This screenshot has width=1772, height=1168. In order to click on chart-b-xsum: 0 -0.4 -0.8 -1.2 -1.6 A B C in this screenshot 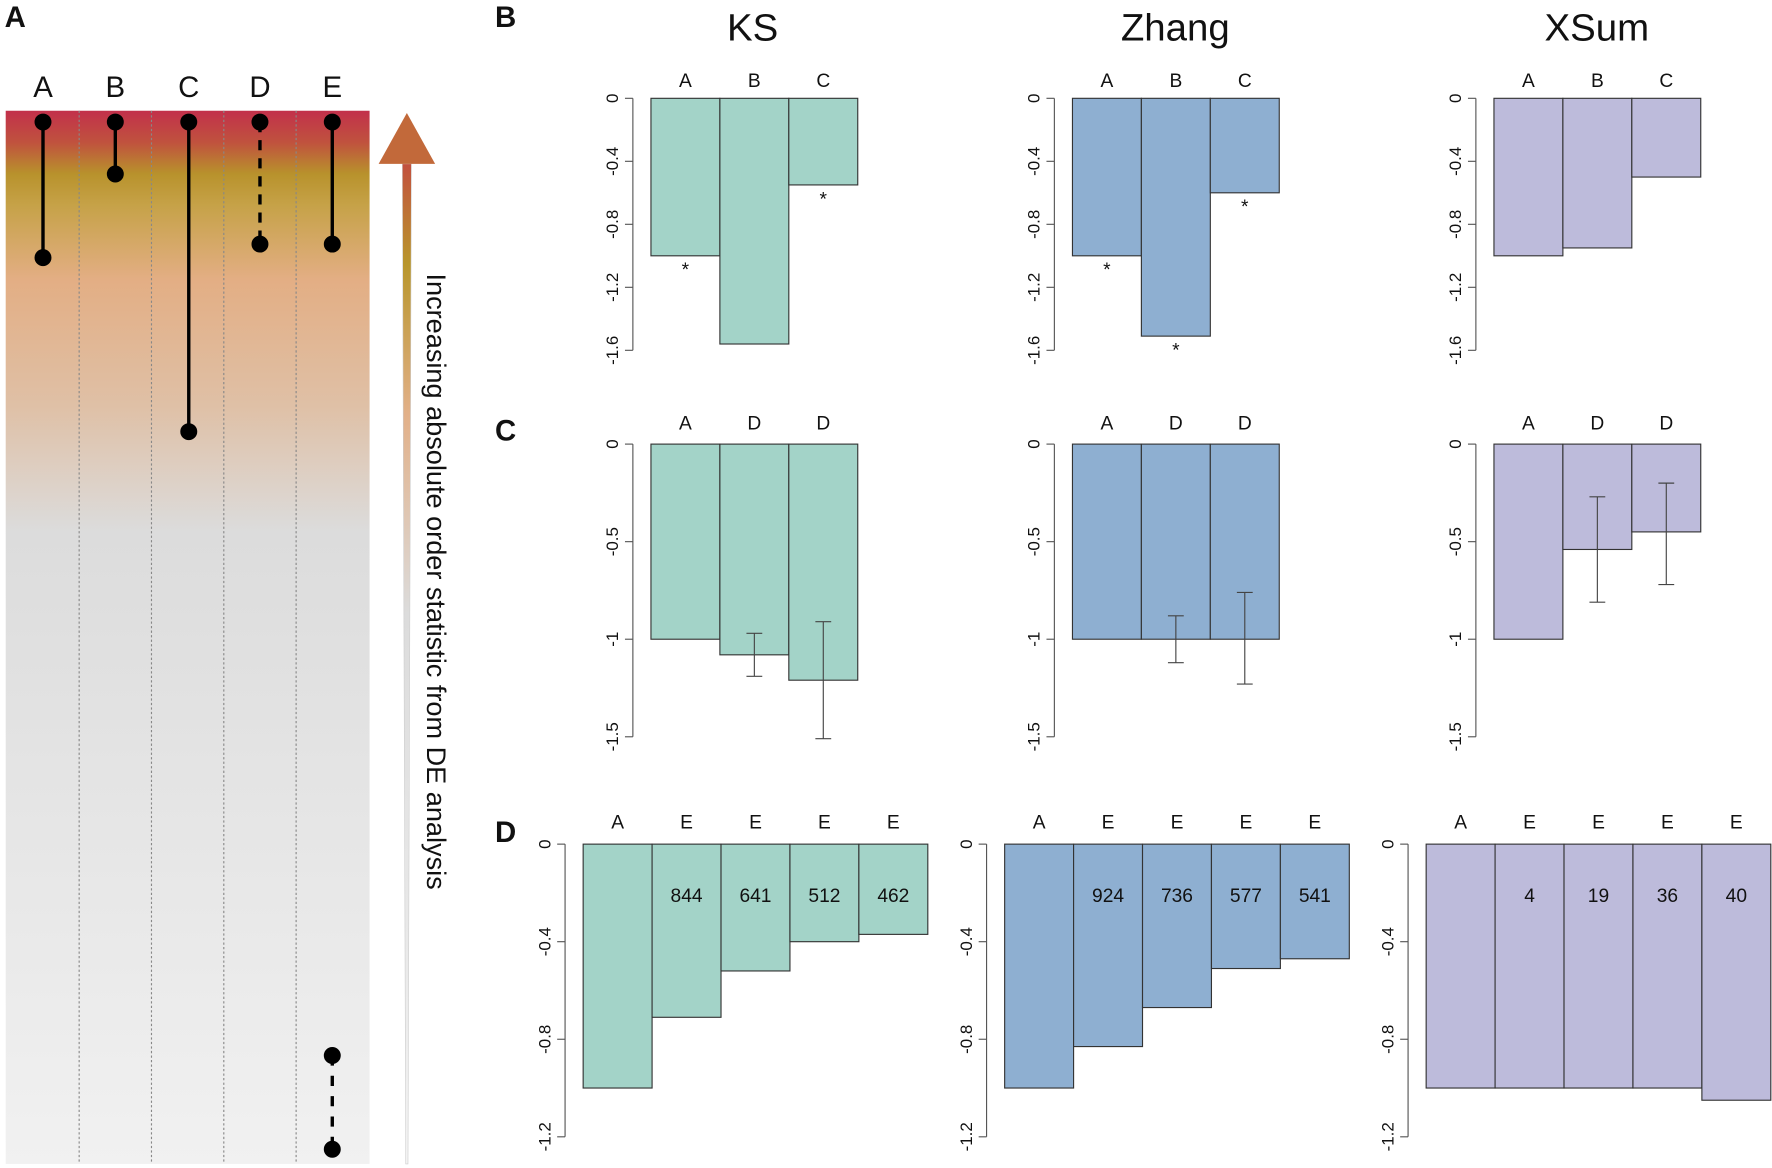, I will do `click(1574, 218)`.